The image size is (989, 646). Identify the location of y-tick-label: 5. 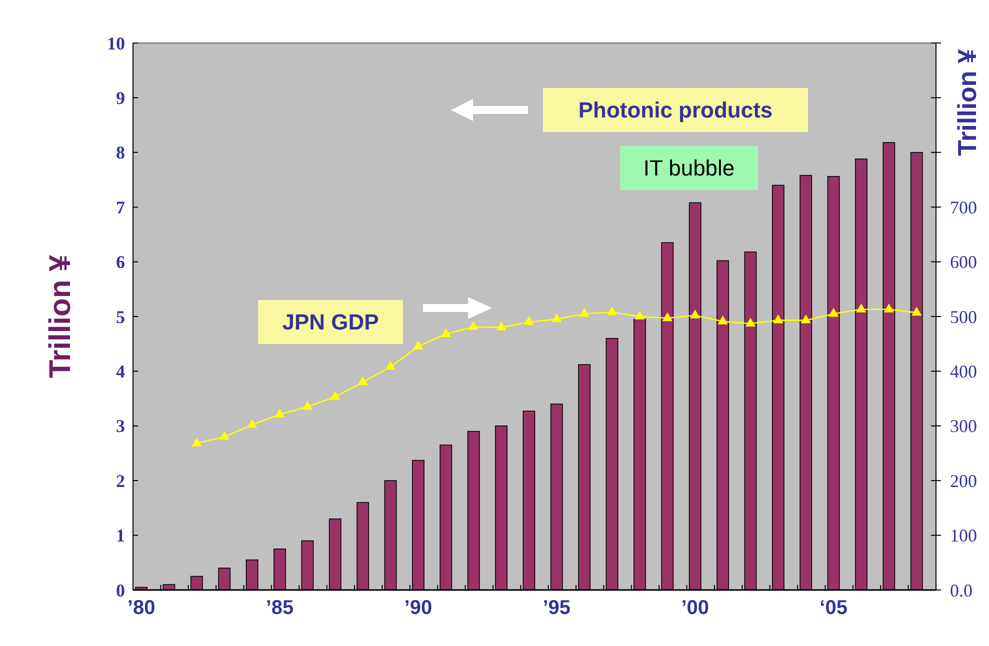
(120, 316).